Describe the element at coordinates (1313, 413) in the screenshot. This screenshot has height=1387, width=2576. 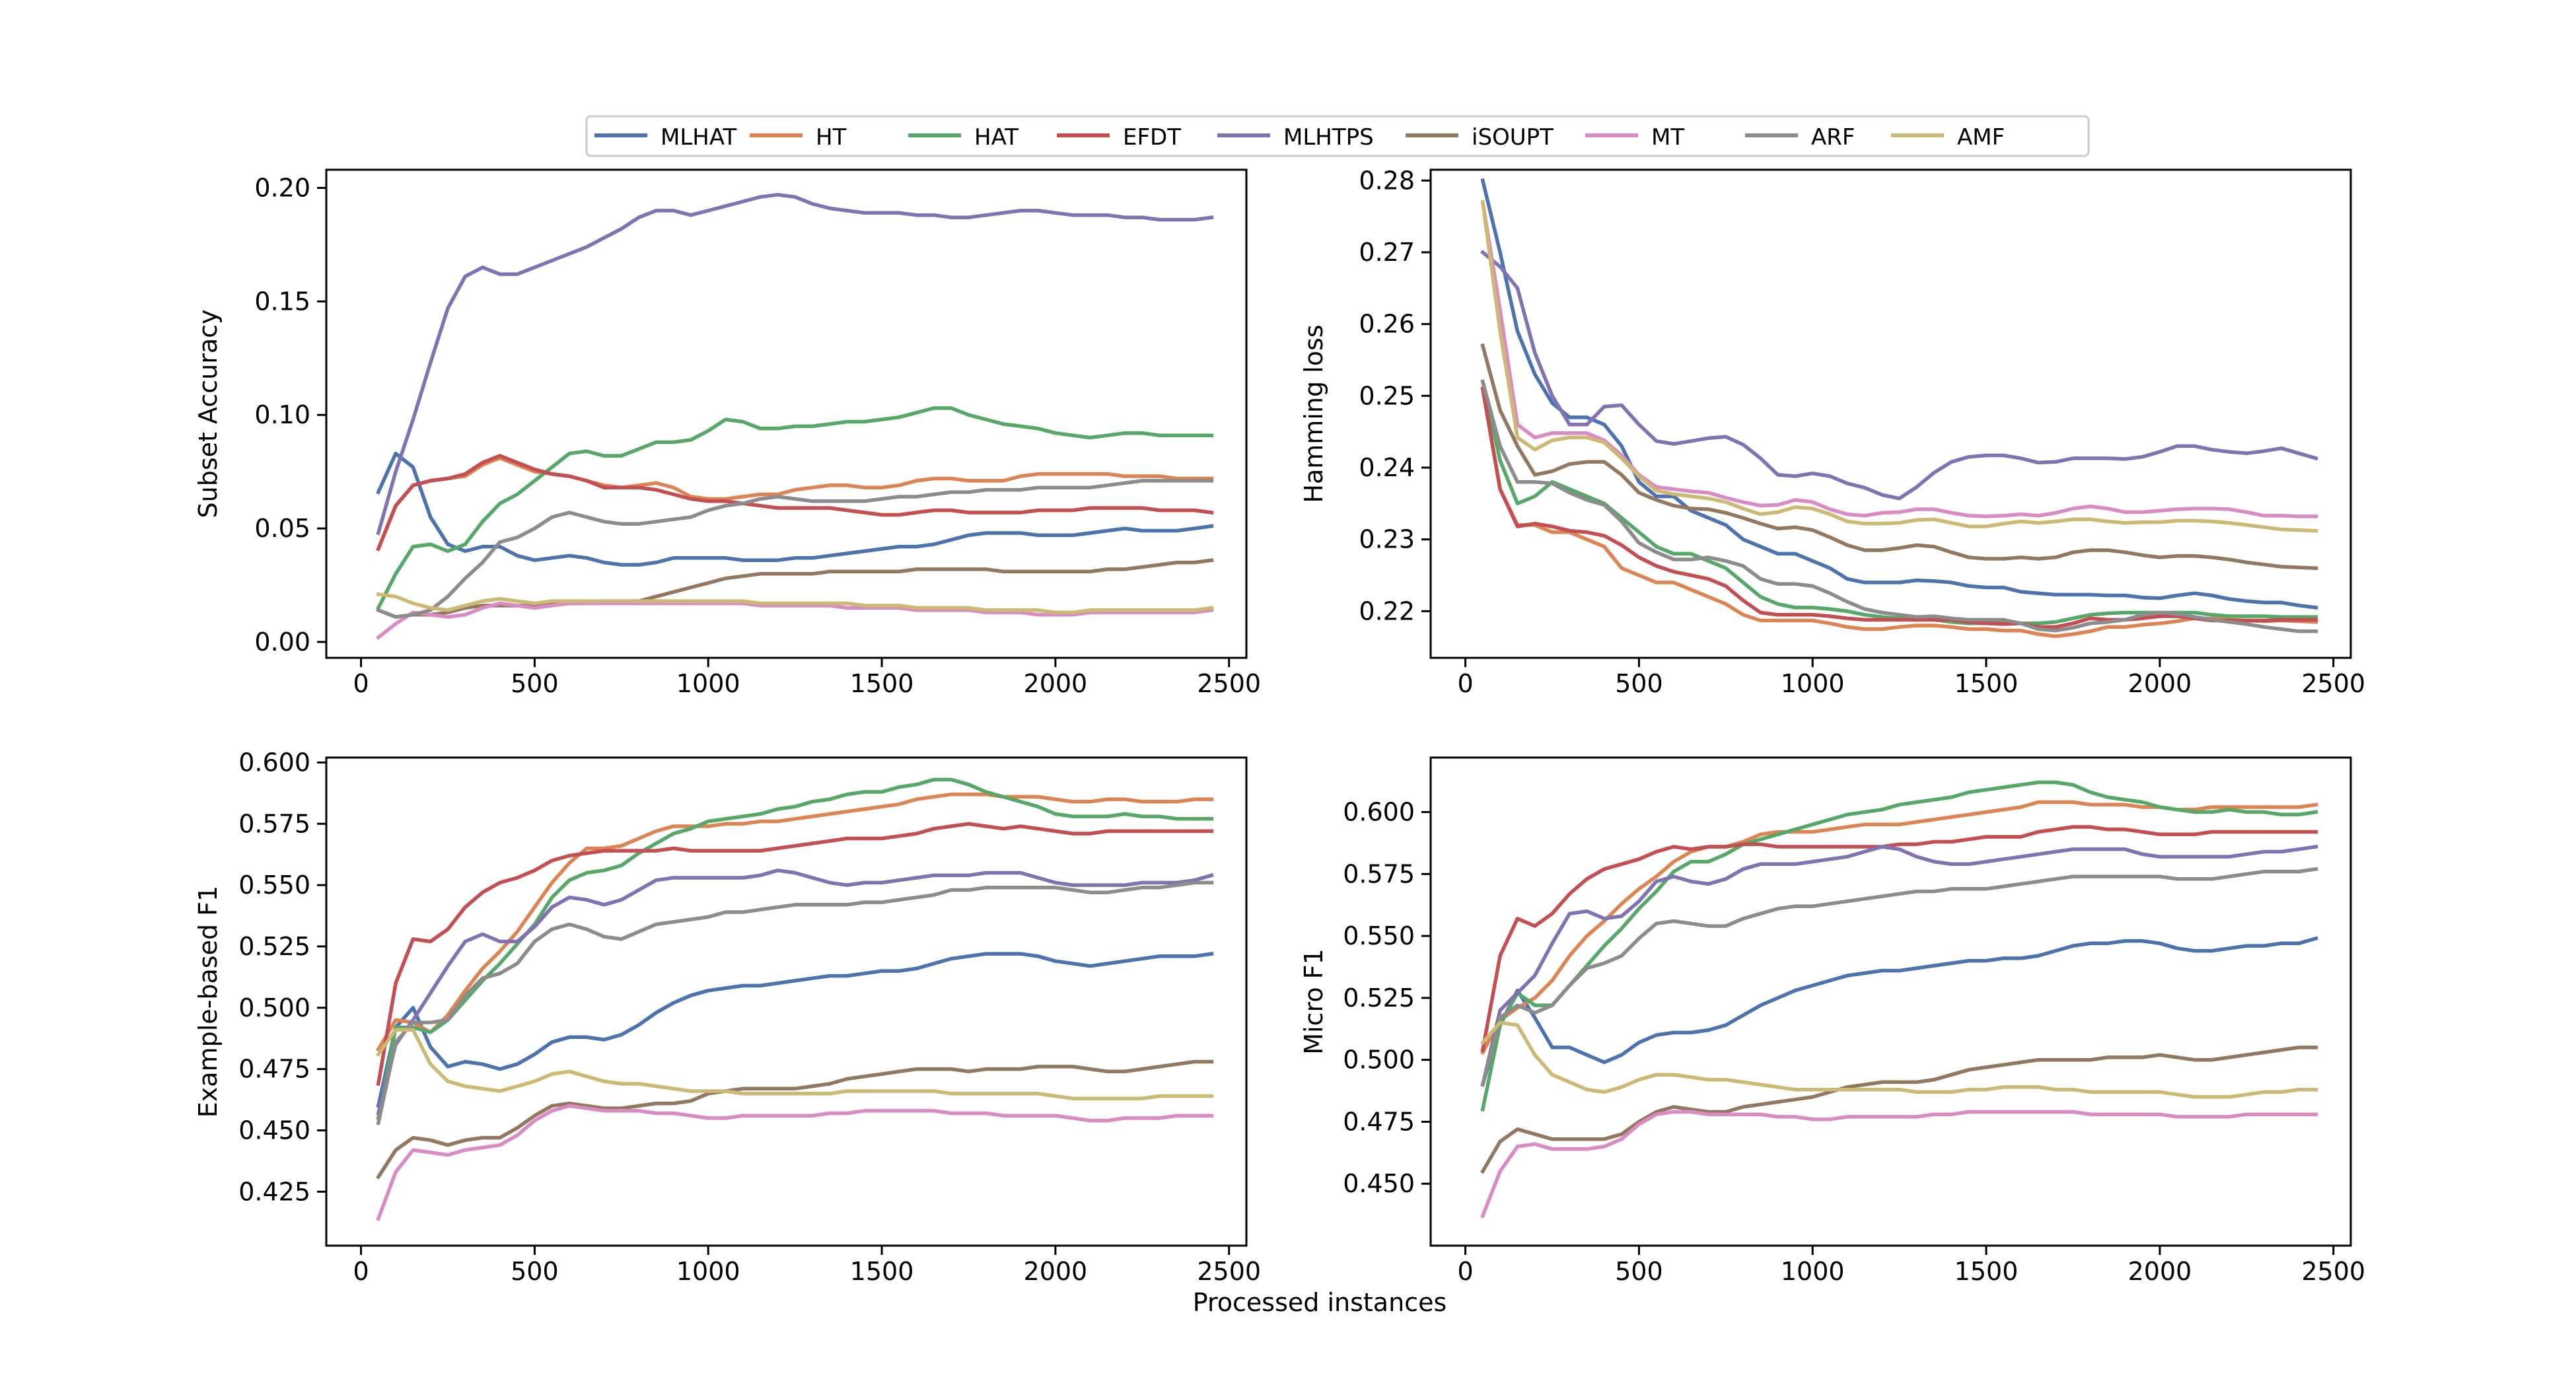
I see `y-axis-label: Hamming loss` at that location.